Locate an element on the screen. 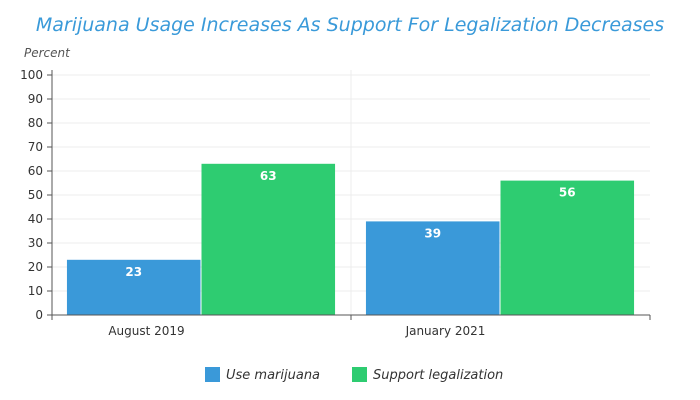  y-tick-label: 60 is located at coordinates (35, 171).